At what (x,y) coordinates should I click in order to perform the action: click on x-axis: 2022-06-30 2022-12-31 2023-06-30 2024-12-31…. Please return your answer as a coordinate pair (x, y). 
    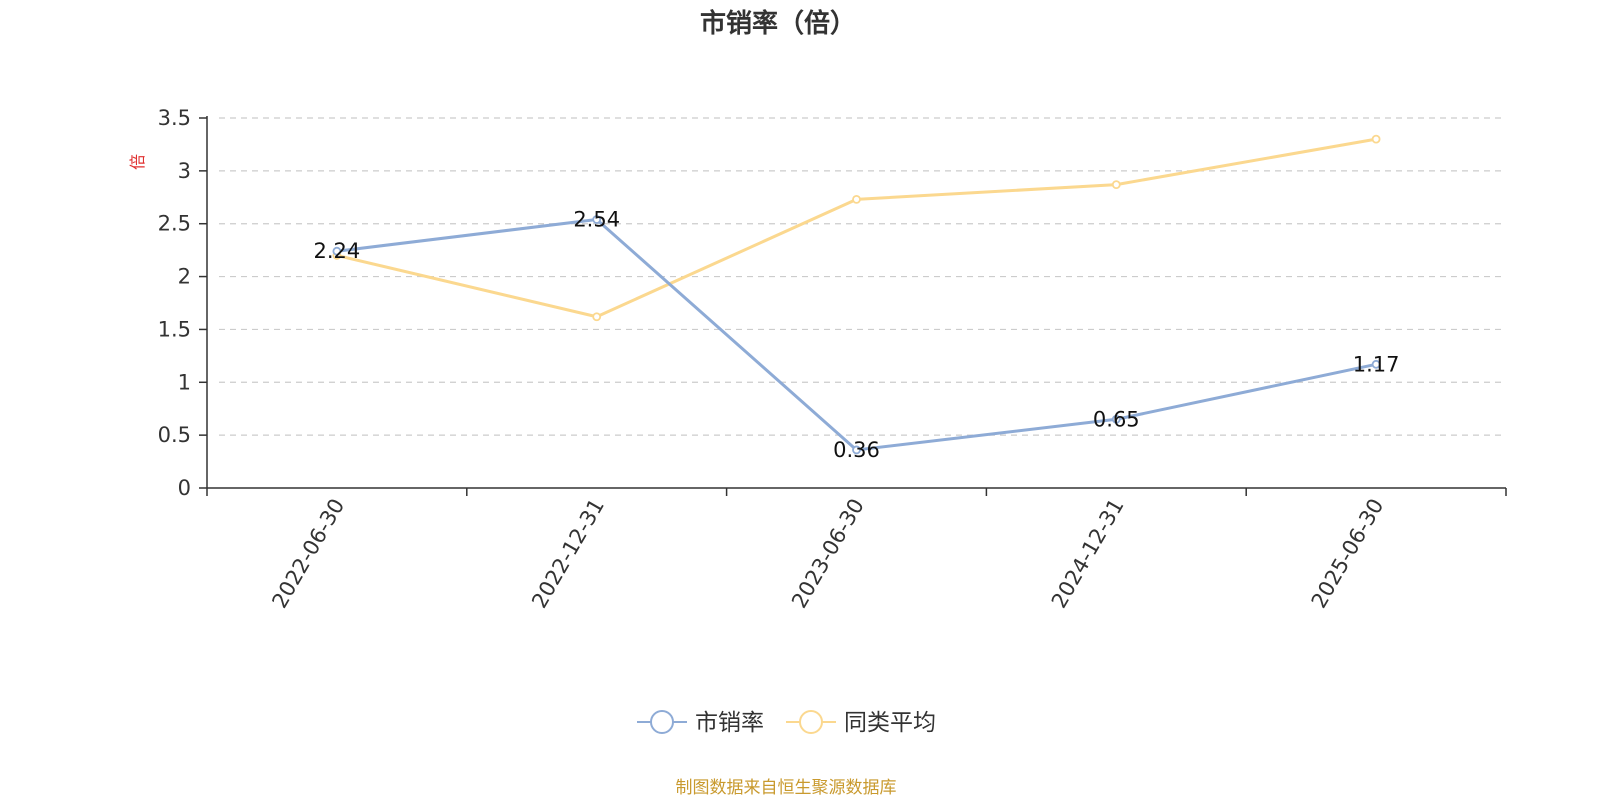
    Looking at the image, I should click on (856, 550).